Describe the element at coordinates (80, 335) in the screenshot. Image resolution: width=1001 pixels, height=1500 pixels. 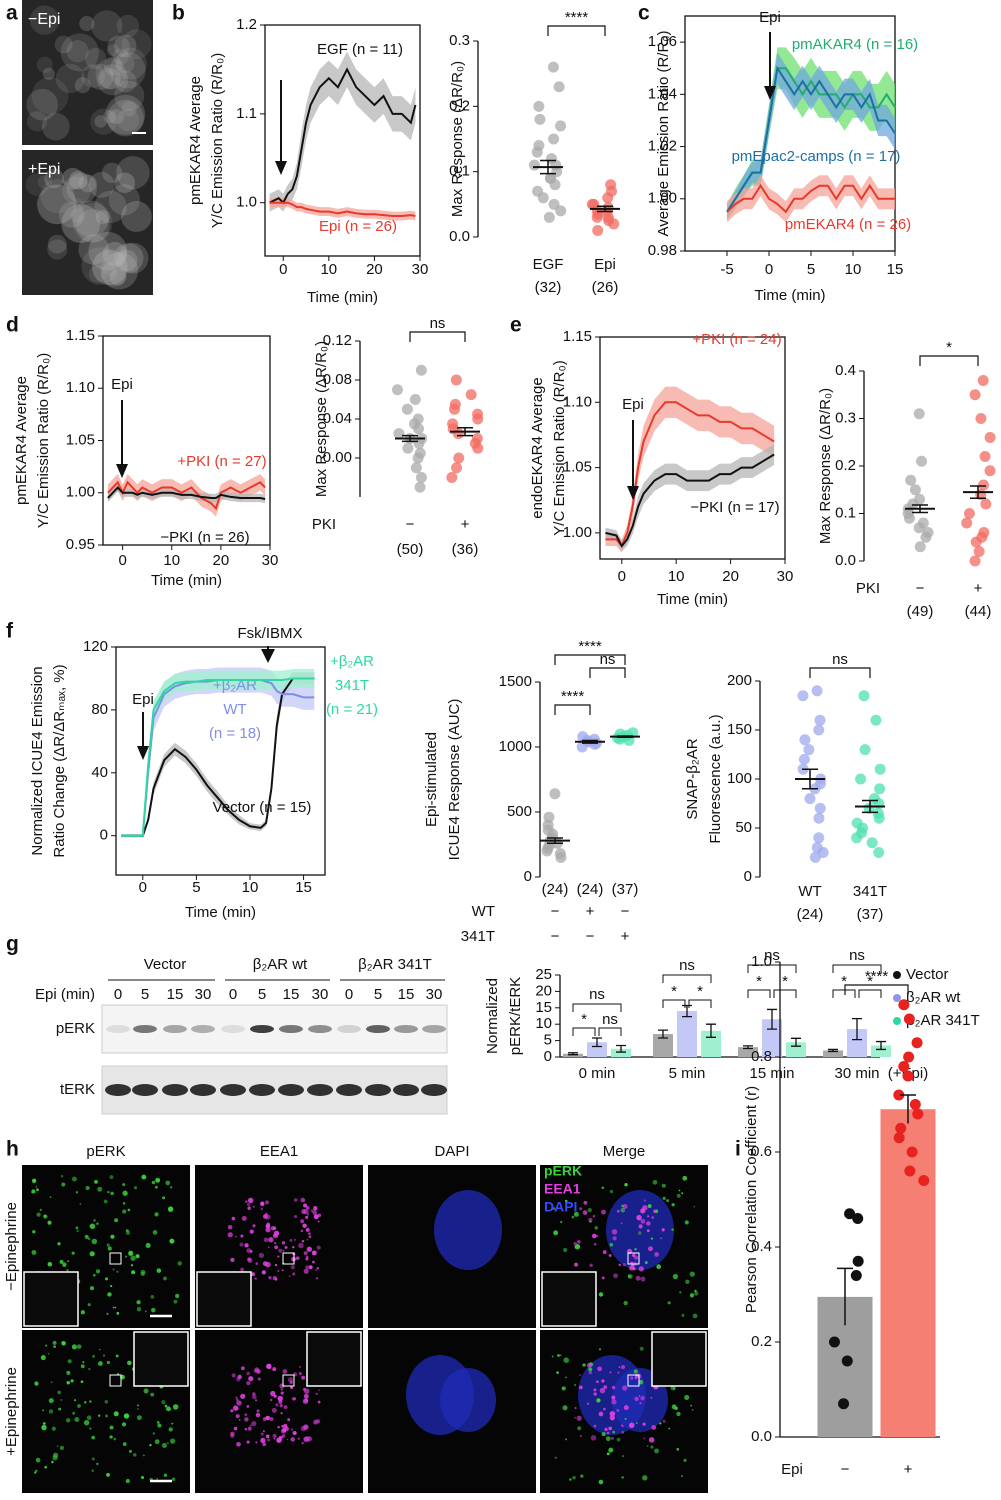
I see `y-tick-label: 1.15` at that location.